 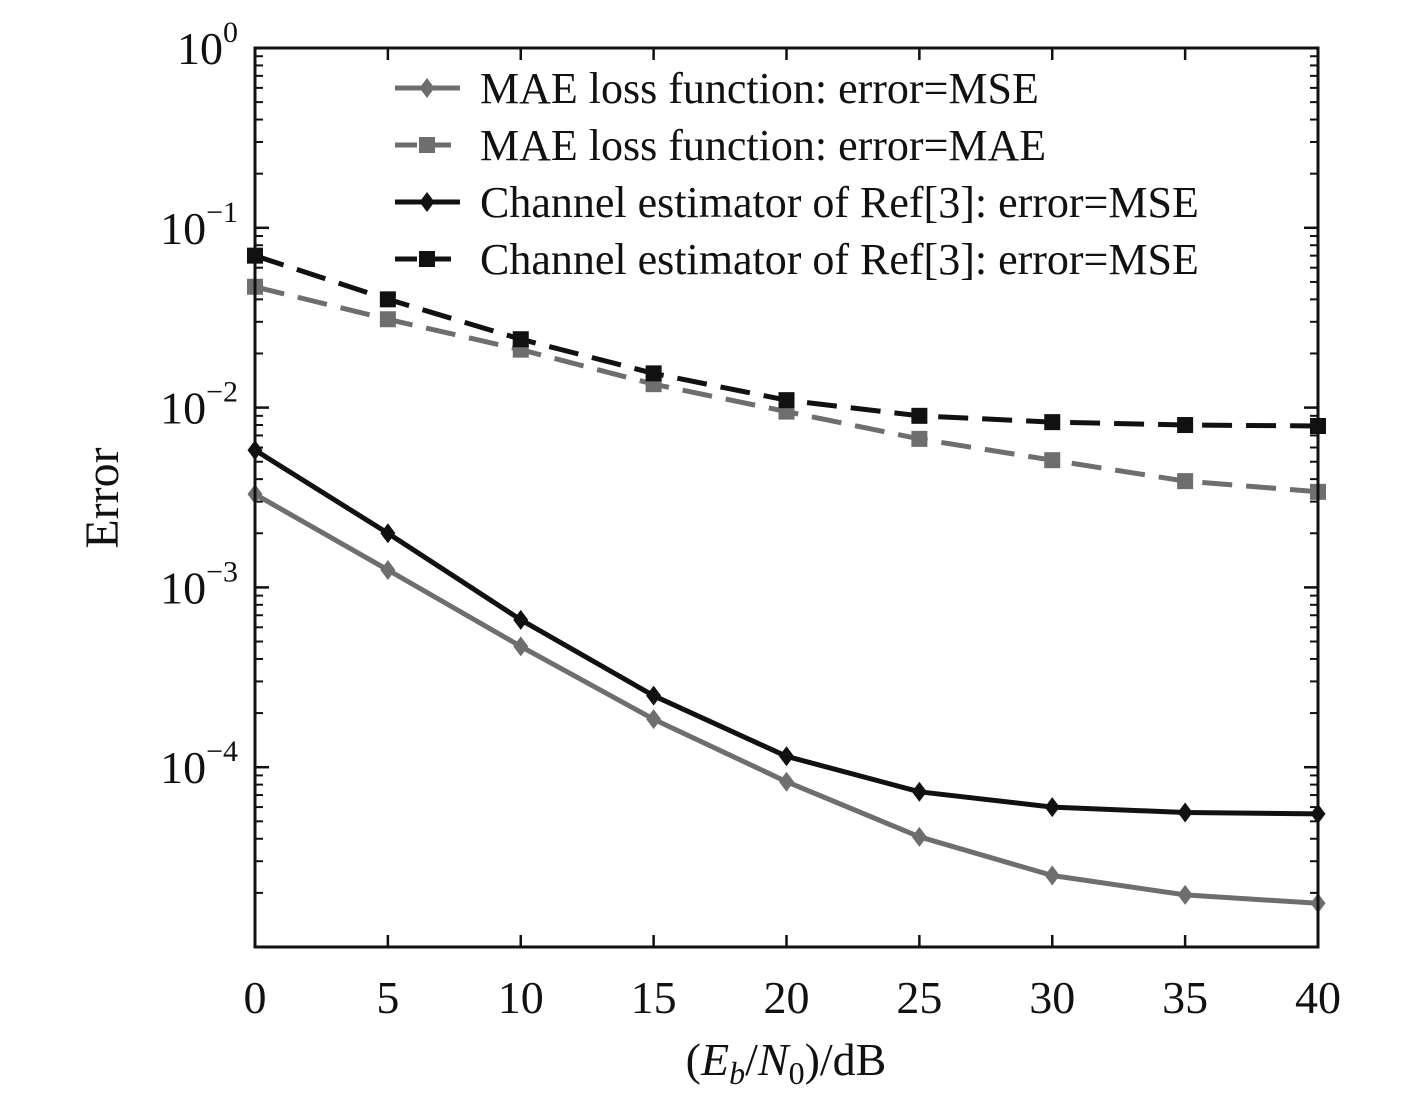 What do you see at coordinates (751, 1059) in the screenshot?
I see `x-axis-label-slash: /` at bounding box center [751, 1059].